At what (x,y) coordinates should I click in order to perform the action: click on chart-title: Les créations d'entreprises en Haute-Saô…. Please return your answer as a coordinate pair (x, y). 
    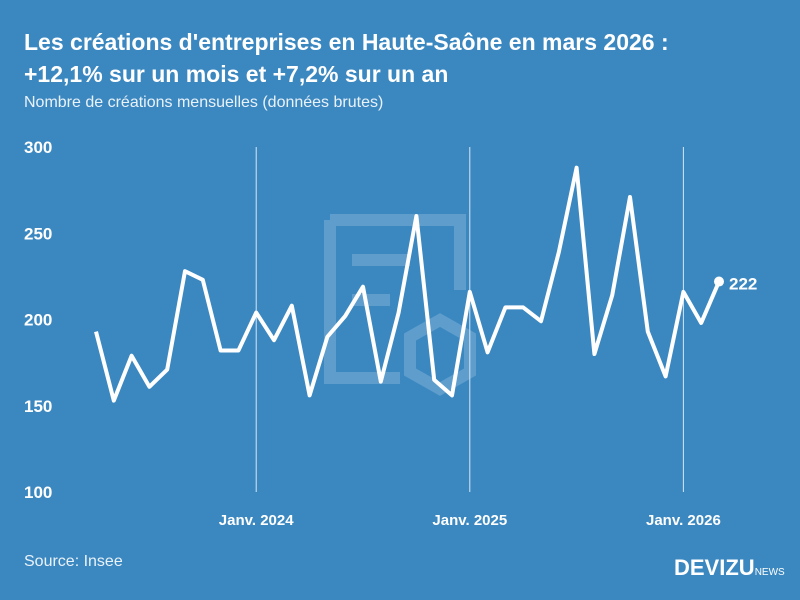
    Looking at the image, I should click on (404, 58).